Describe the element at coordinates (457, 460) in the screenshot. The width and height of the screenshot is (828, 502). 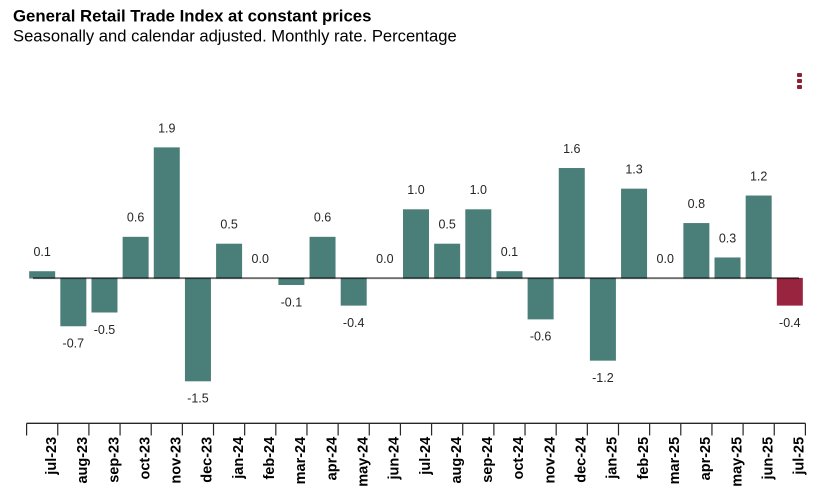
I see `svg-text: aug-24` at that location.